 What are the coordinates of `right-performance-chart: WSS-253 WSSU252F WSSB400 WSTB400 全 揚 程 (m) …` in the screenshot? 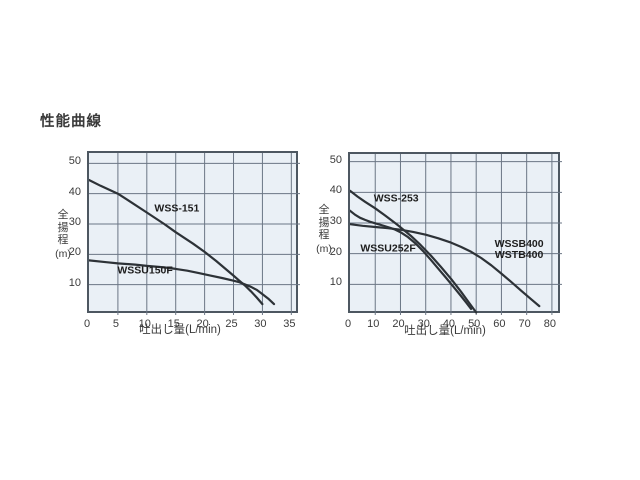 It's located at (439, 244).